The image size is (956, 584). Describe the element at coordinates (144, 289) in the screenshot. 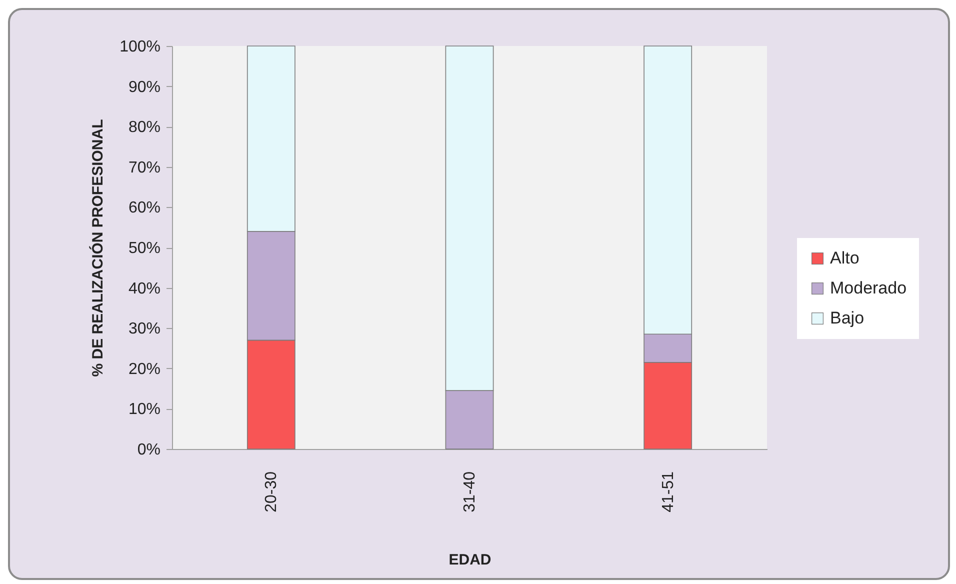

I see `y-tick-label: 40%` at that location.